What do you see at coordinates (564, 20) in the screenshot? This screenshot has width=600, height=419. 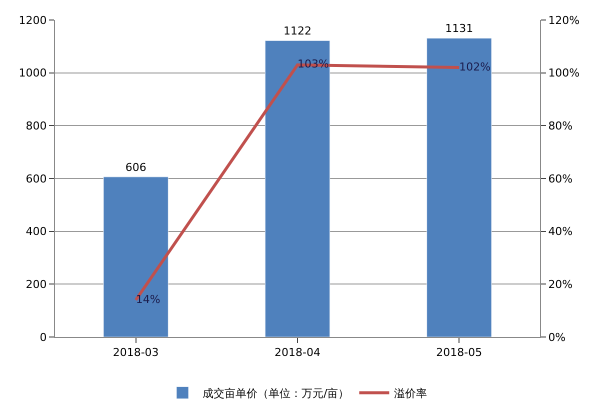 I see `y2-tick-label: 120%` at bounding box center [564, 20].